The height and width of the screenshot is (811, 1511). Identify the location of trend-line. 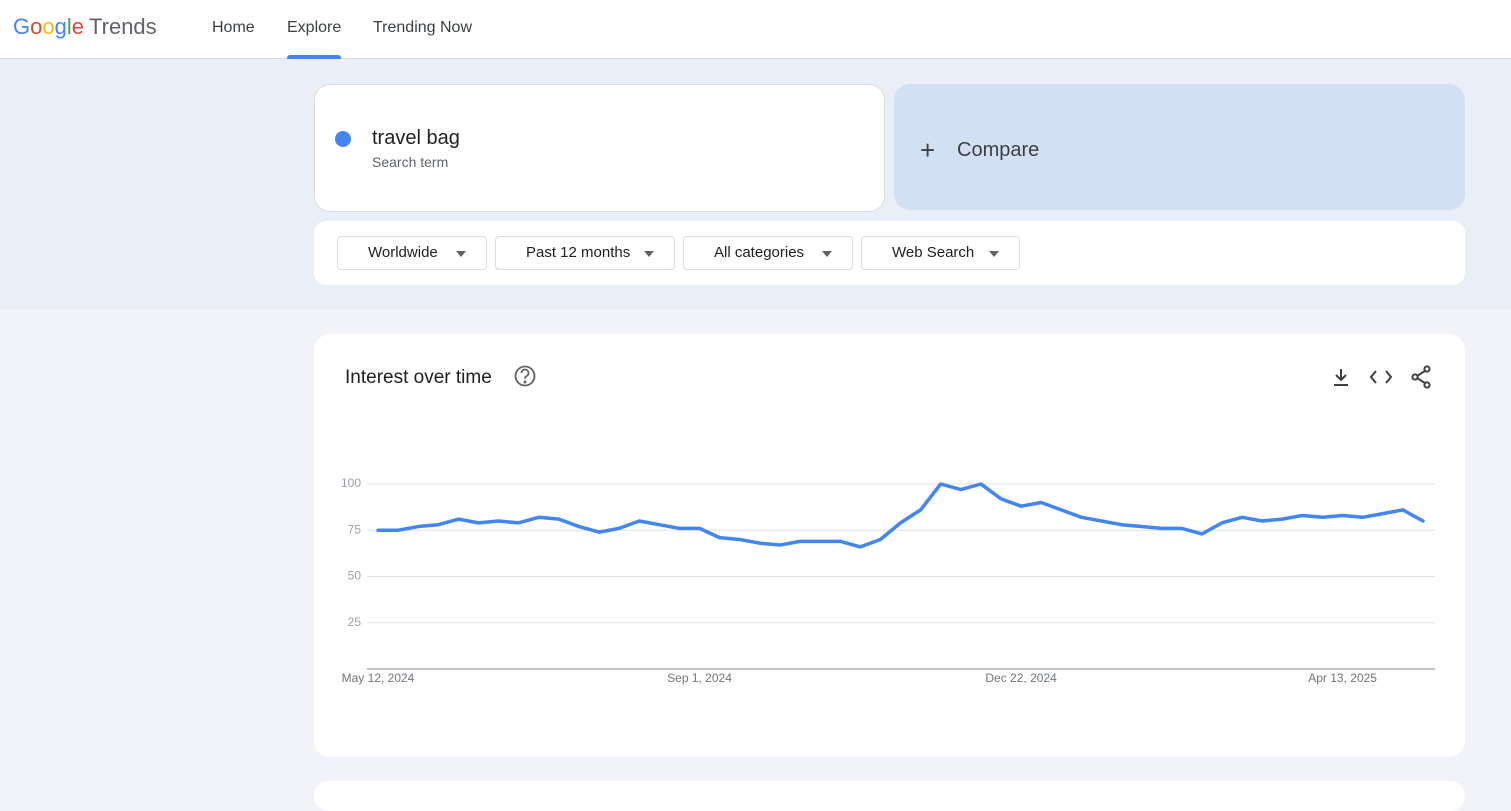
(900, 515).